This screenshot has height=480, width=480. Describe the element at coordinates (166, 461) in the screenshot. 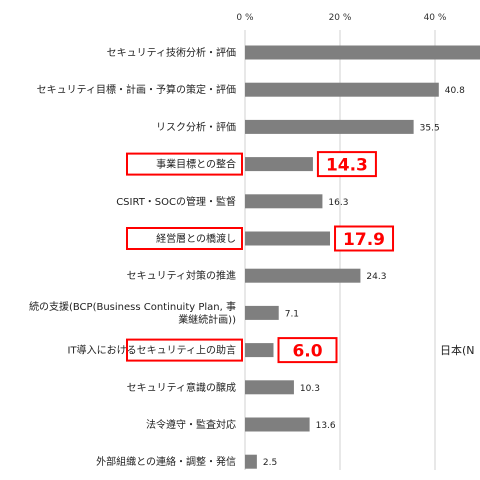

I see `category-label: 外部組織との連絡・調整・発信` at that location.